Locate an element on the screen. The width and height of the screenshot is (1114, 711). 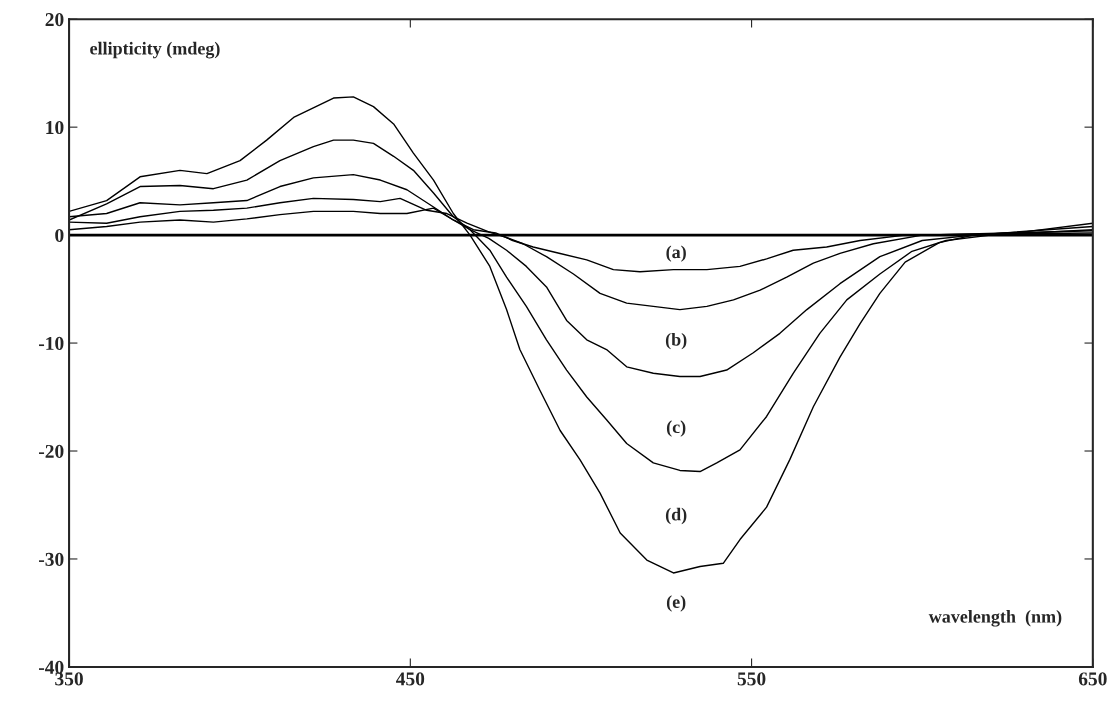
x-tick-label: 450 is located at coordinates (410, 679).